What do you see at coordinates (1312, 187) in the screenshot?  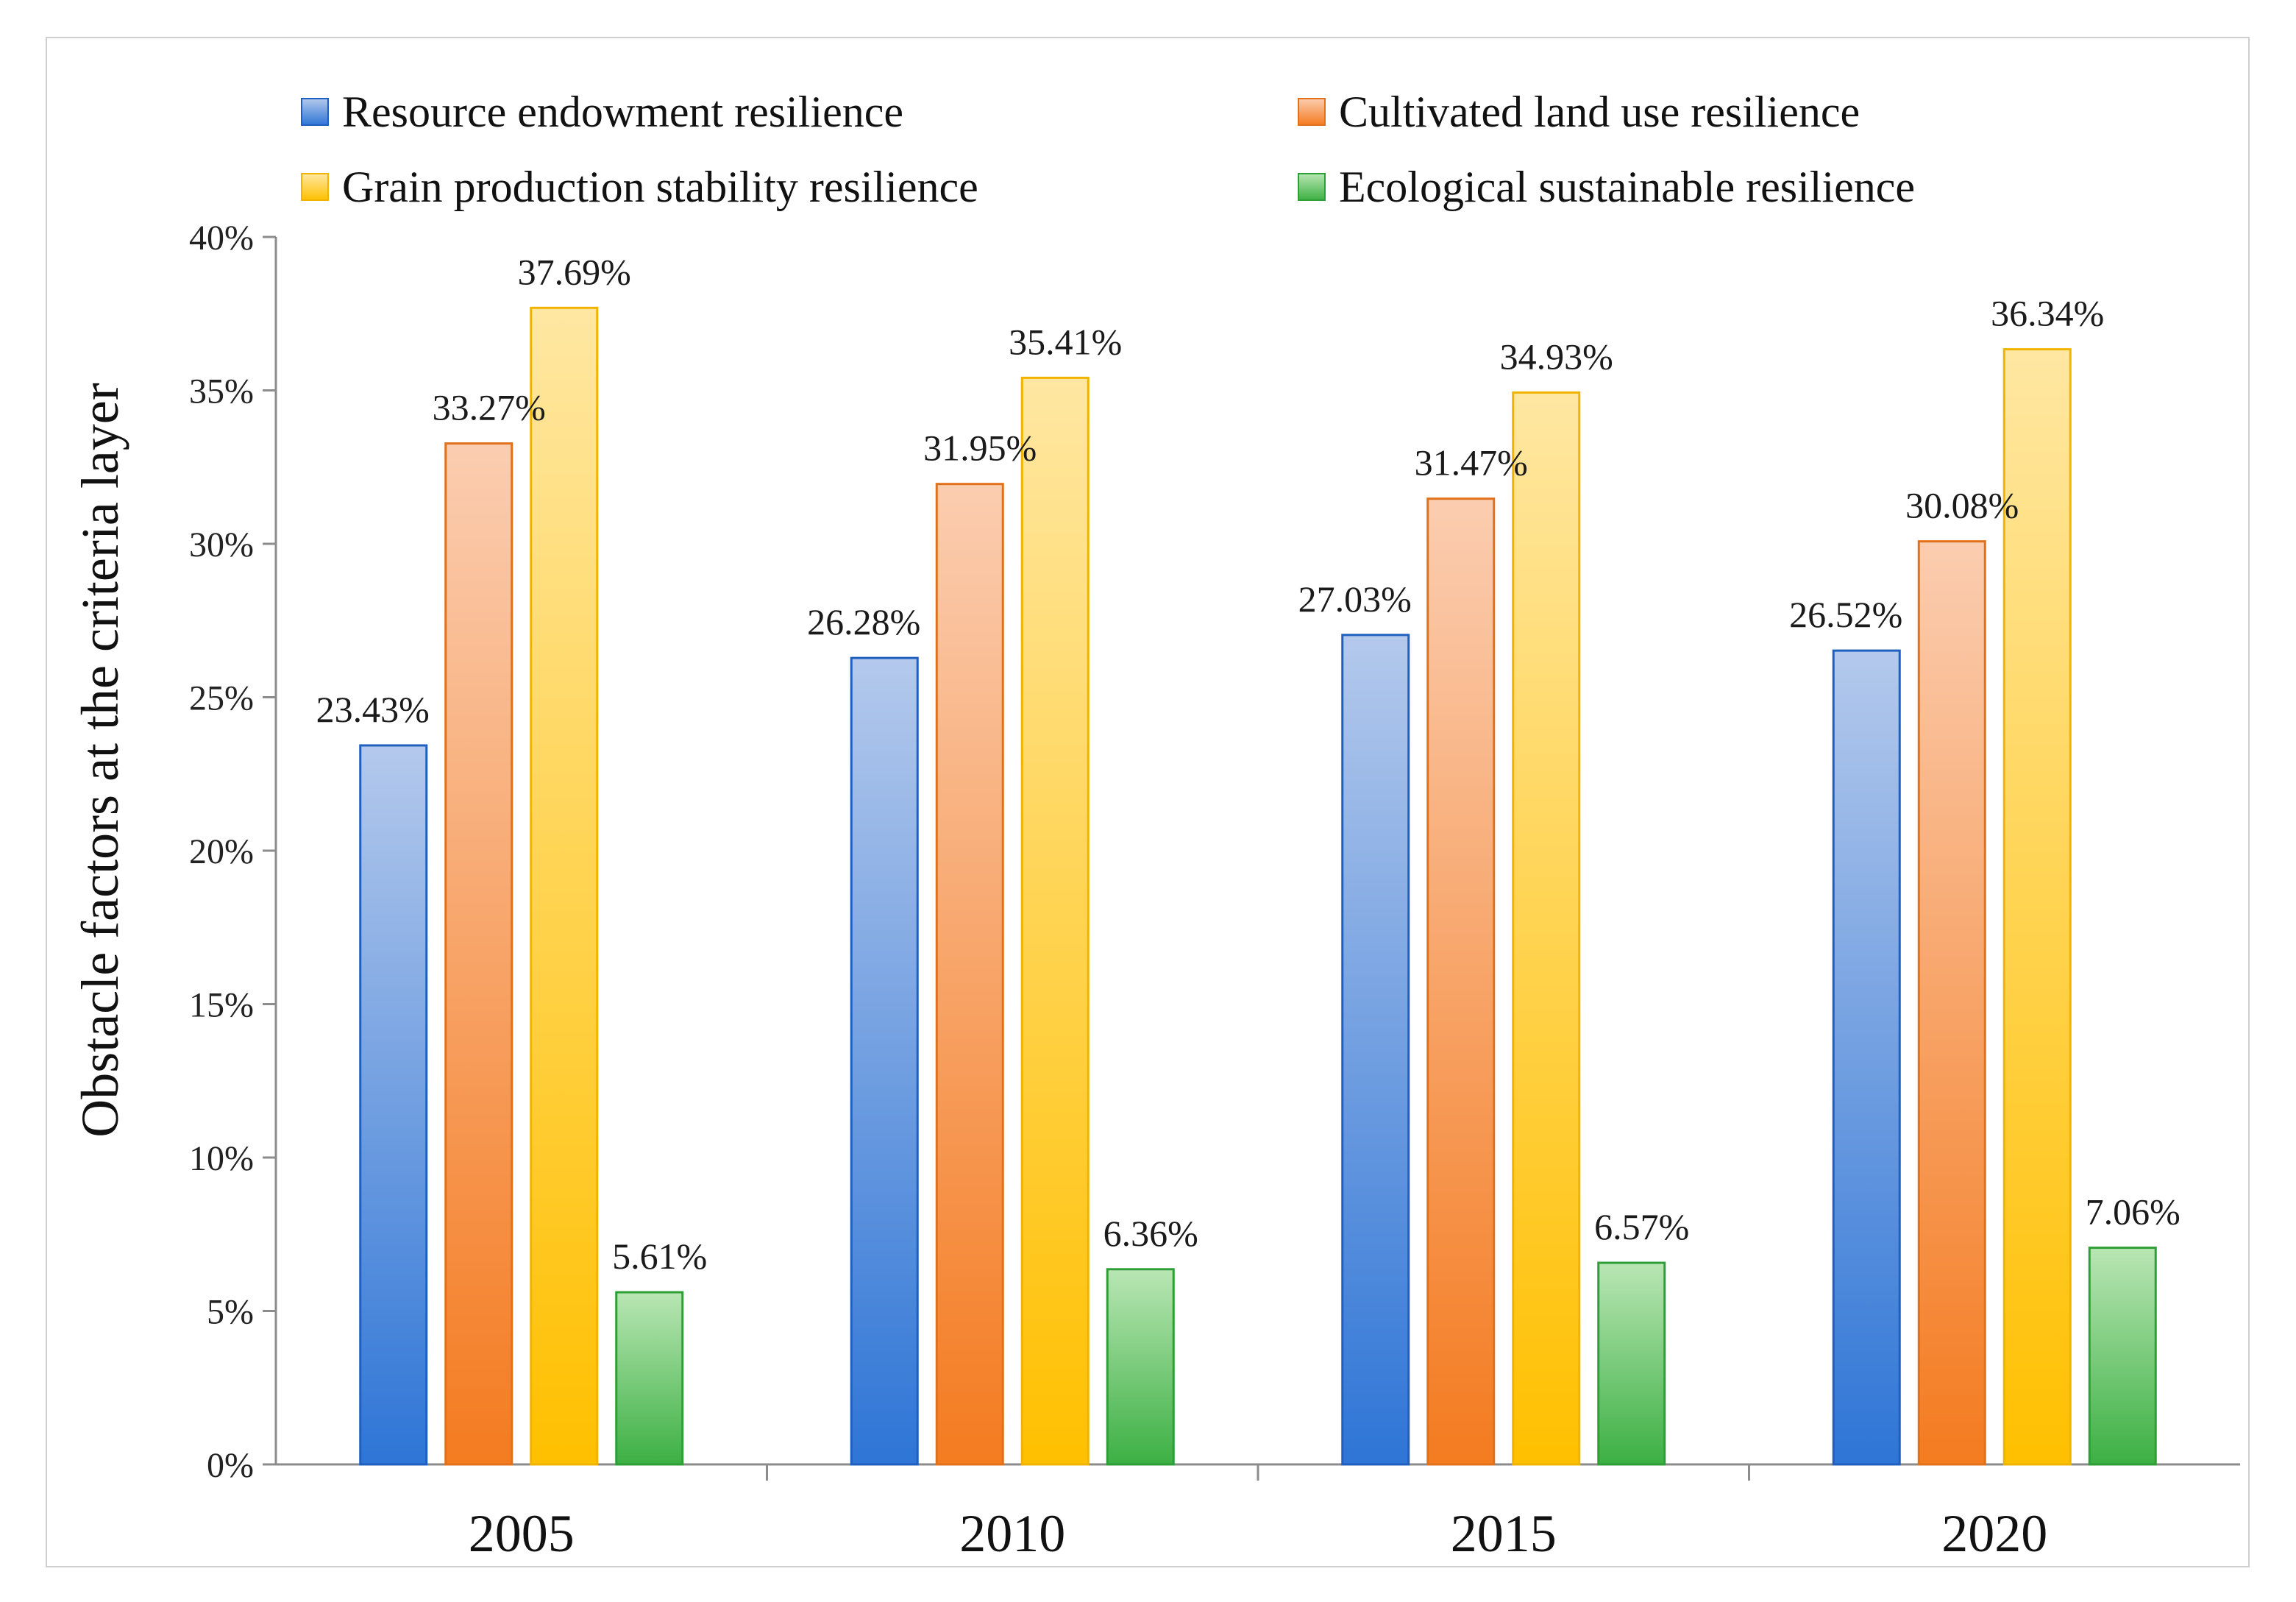 I see `legend-swatch-ecological-sustainable` at bounding box center [1312, 187].